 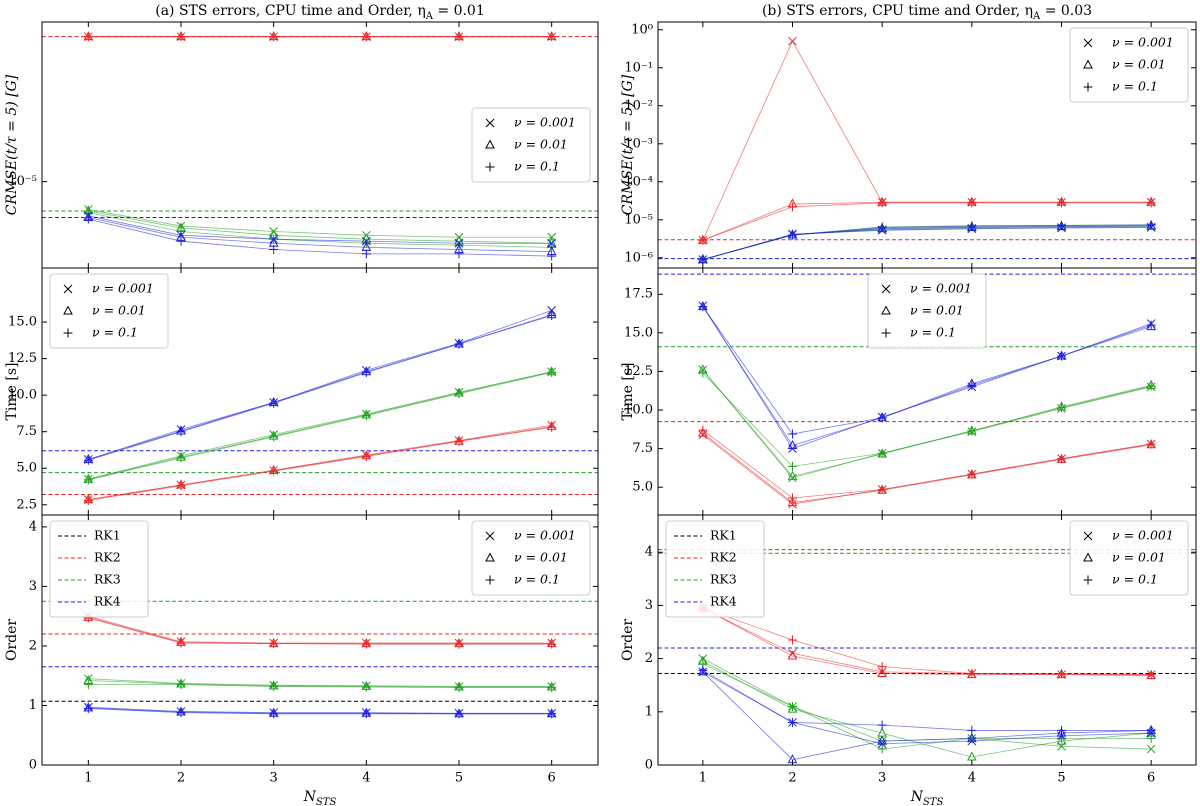 What do you see at coordinates (107, 535) in the screenshot?
I see `legend-label: RK1` at bounding box center [107, 535].